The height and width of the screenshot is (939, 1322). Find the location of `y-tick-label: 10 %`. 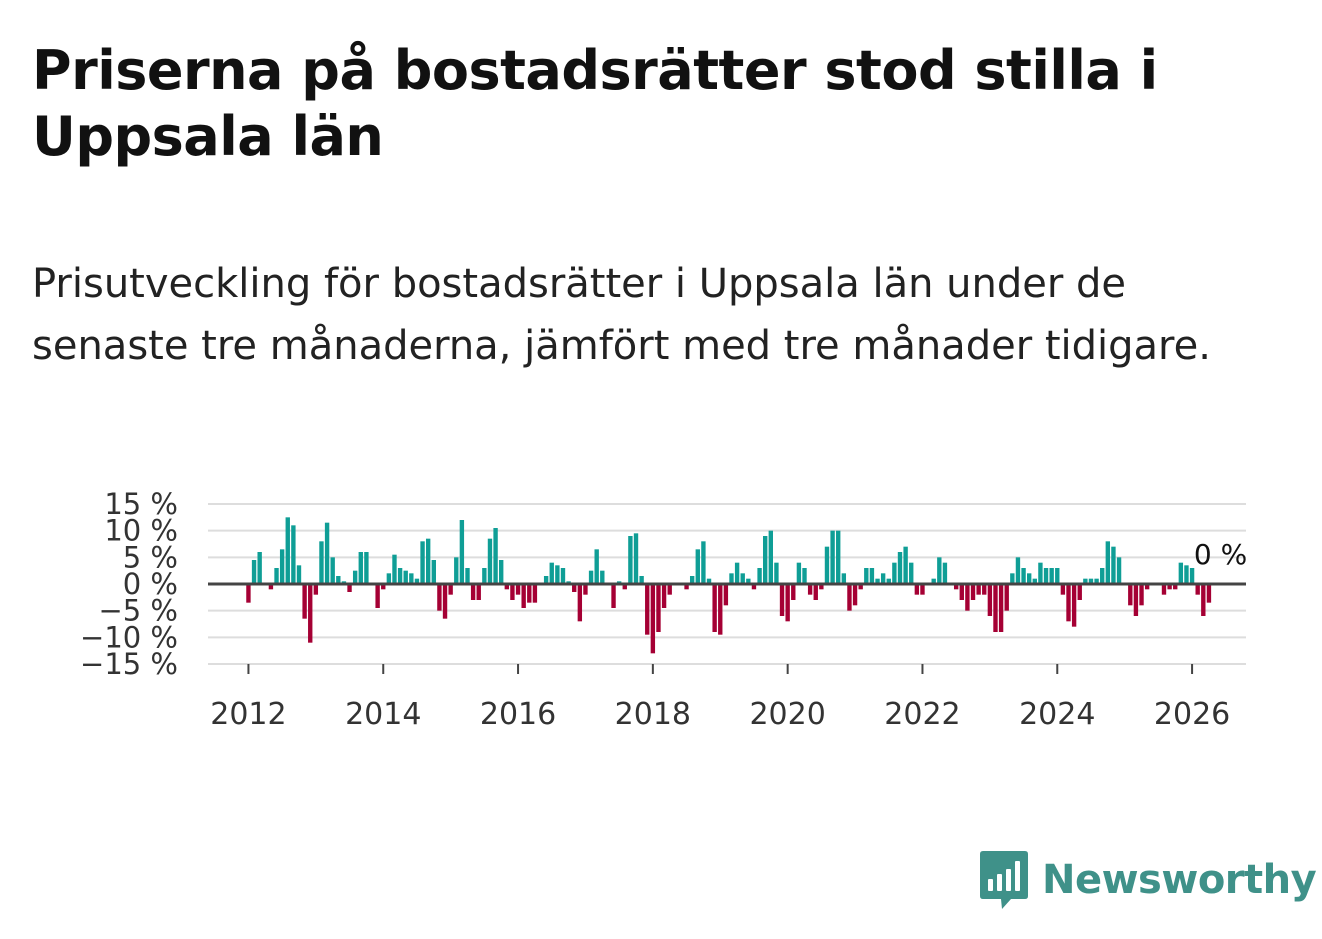

y-tick-label: 10 % is located at coordinates (141, 531).